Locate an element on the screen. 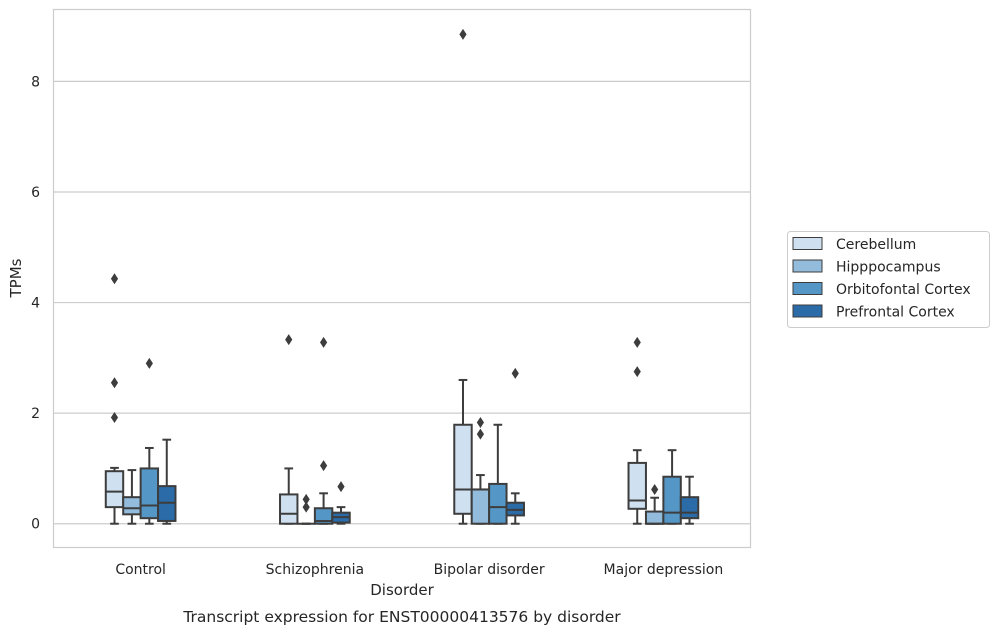  legend-label: Prefrontal Cortex is located at coordinates (895, 313).